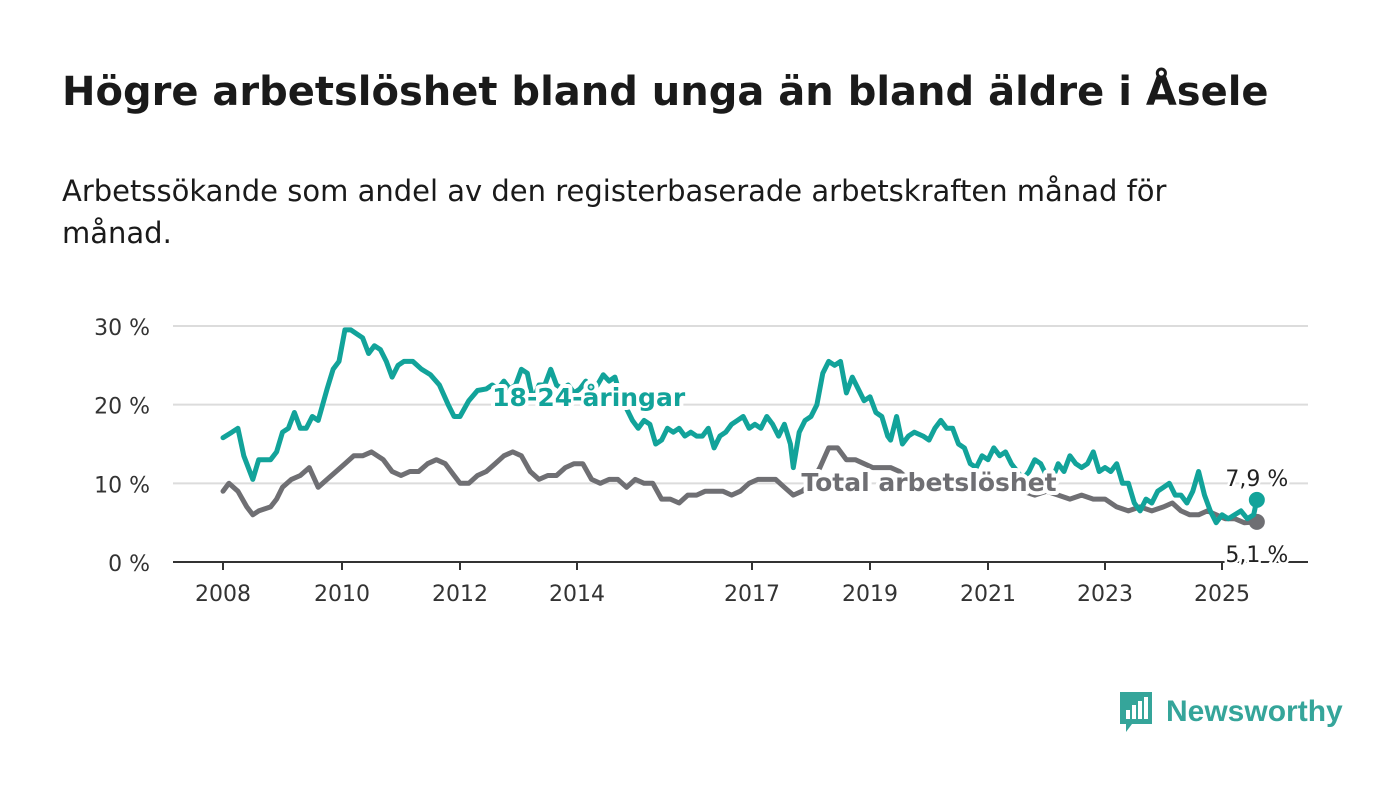  I want to click on y-tick-label: 10 %, so click(122, 485).